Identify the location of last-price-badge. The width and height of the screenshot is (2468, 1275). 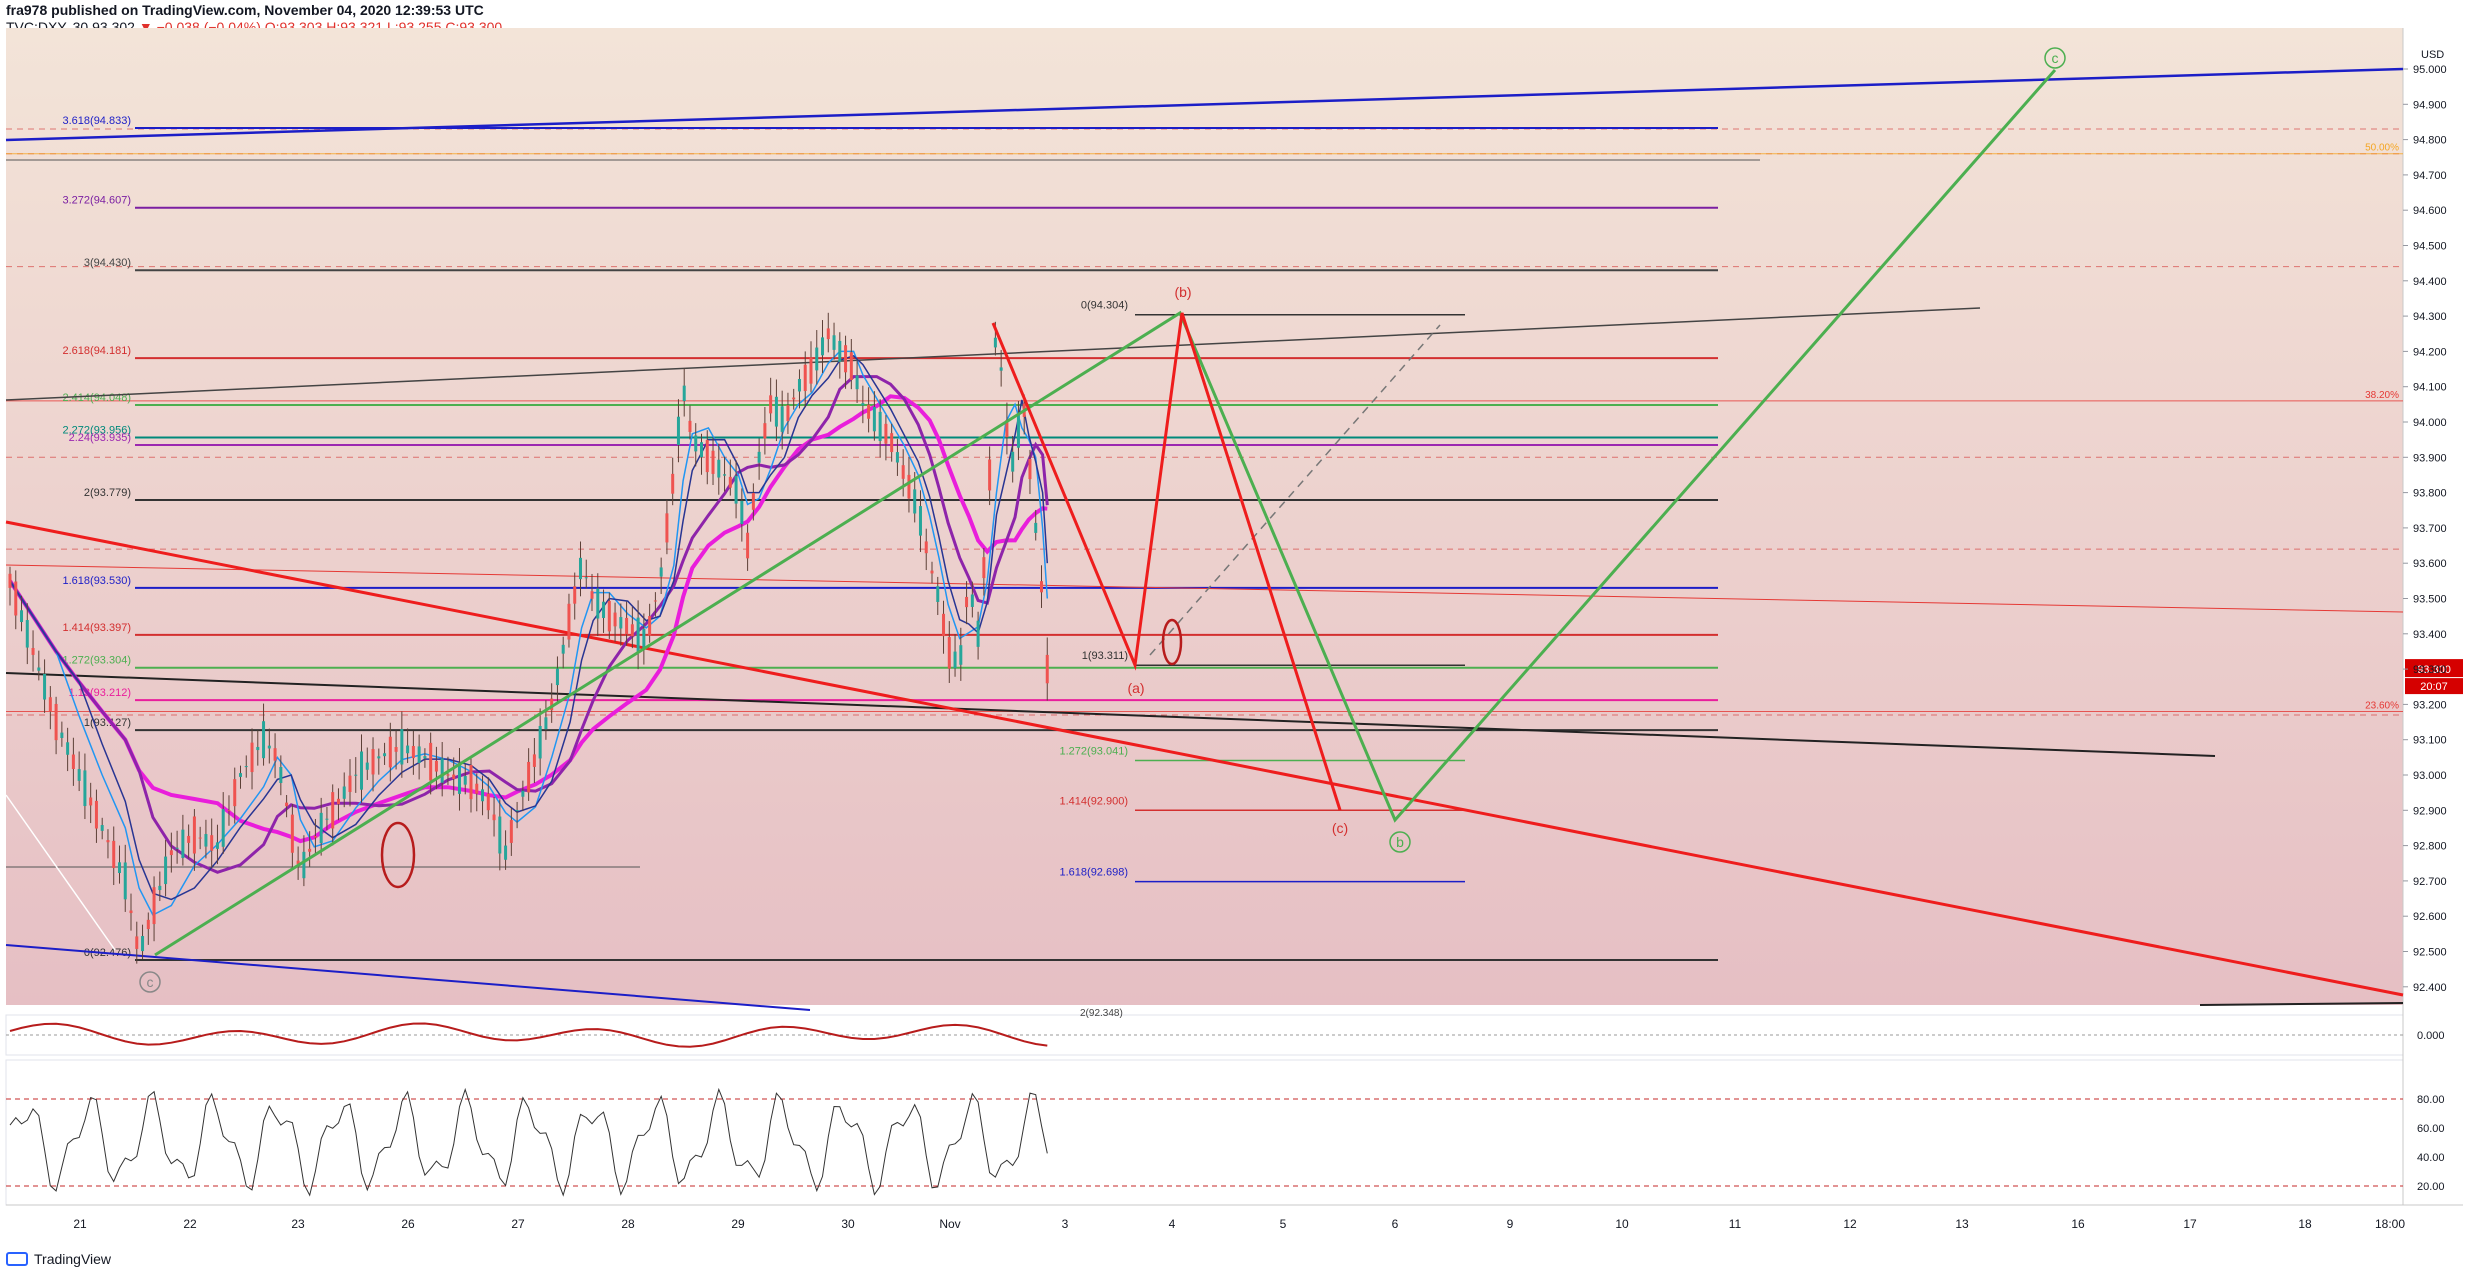
(2434, 668).